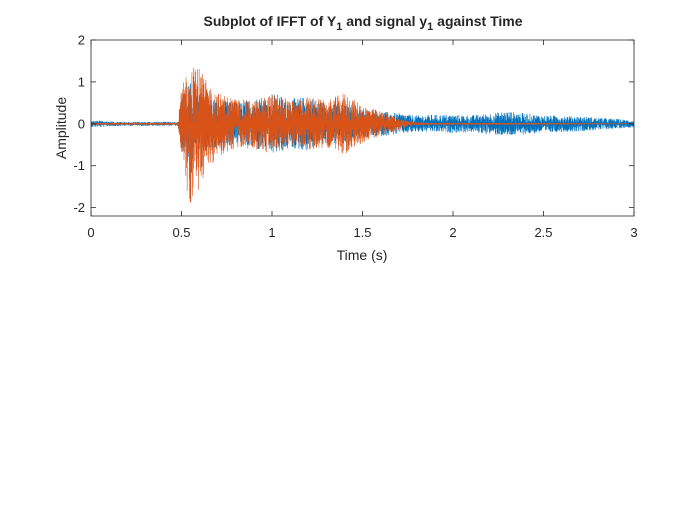 The height and width of the screenshot is (525, 700). Describe the element at coordinates (81, 40) in the screenshot. I see `y-tick-label: 2` at that location.